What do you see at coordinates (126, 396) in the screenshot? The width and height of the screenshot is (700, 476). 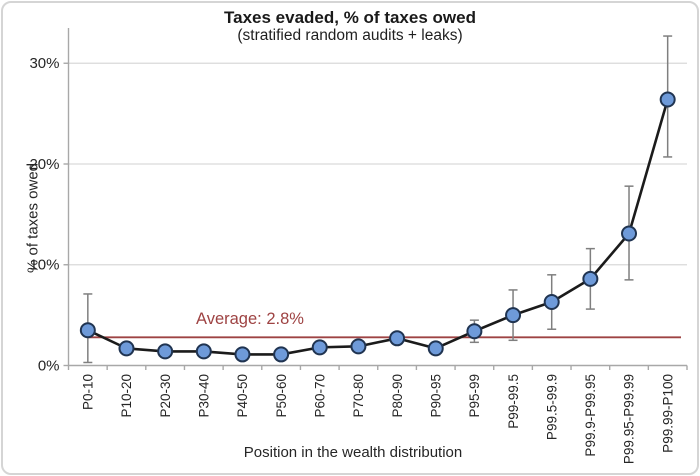 I see `x-category-label: P10-20` at bounding box center [126, 396].